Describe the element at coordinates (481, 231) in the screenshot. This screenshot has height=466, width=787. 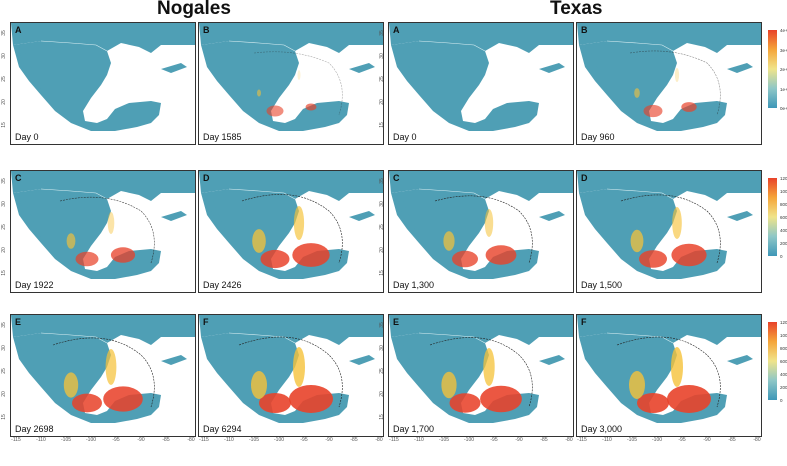
I see `map-panel: C Day 1,300` at that location.